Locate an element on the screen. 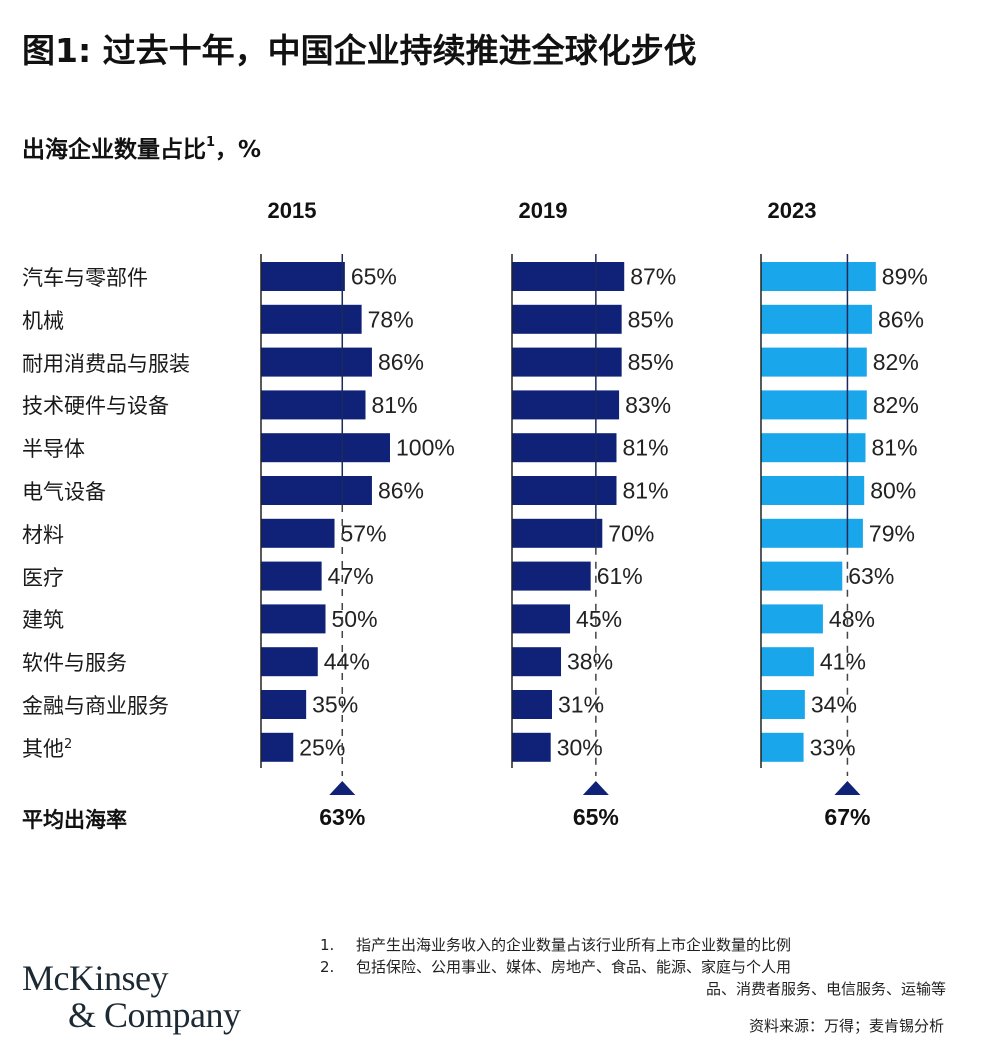  logo-line-1: McKinsey is located at coordinates (95, 978).